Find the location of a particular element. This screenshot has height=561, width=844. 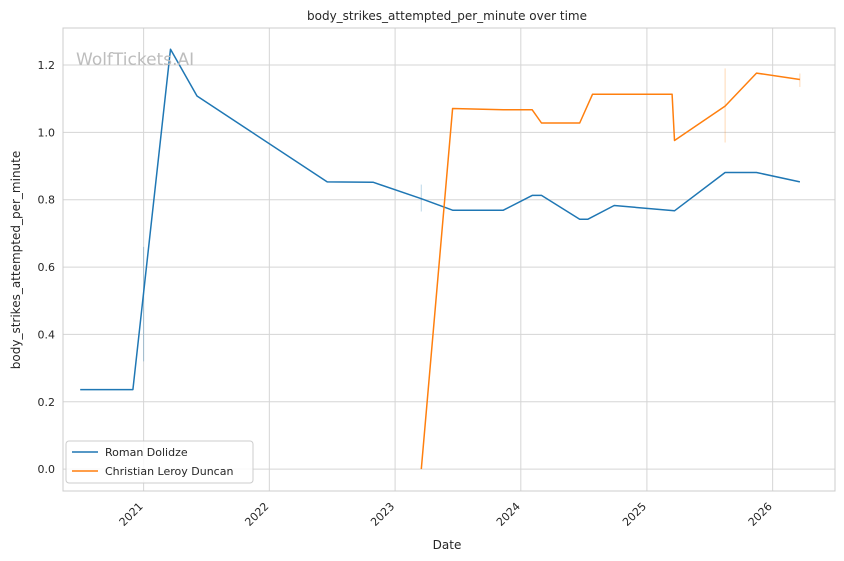

legend-label-christian-leroy-duncan: Christian Leroy Duncan is located at coordinates (169, 471).